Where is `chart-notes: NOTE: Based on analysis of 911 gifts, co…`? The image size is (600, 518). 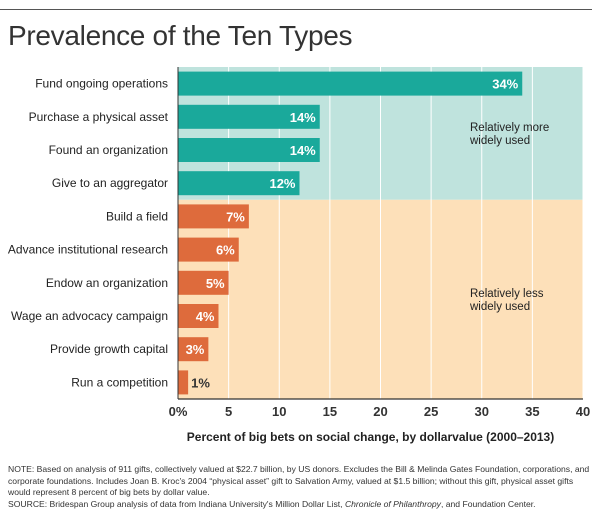 chart-notes: NOTE: Based on analysis of 911 gifts, co… is located at coordinates (300, 487).